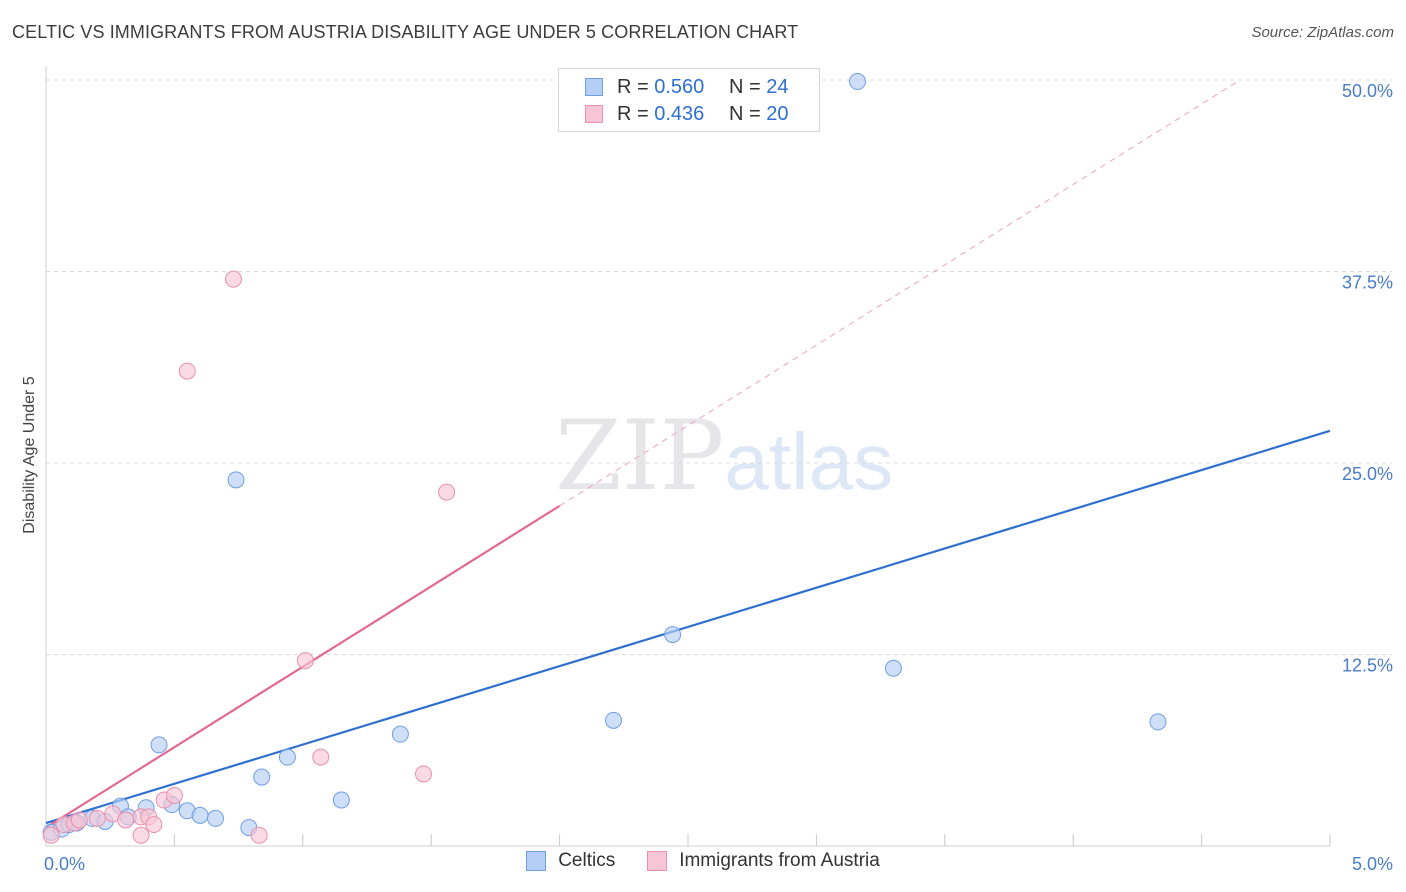  Describe the element at coordinates (809, 461) in the screenshot. I see `watermark-sub: atlas` at that location.